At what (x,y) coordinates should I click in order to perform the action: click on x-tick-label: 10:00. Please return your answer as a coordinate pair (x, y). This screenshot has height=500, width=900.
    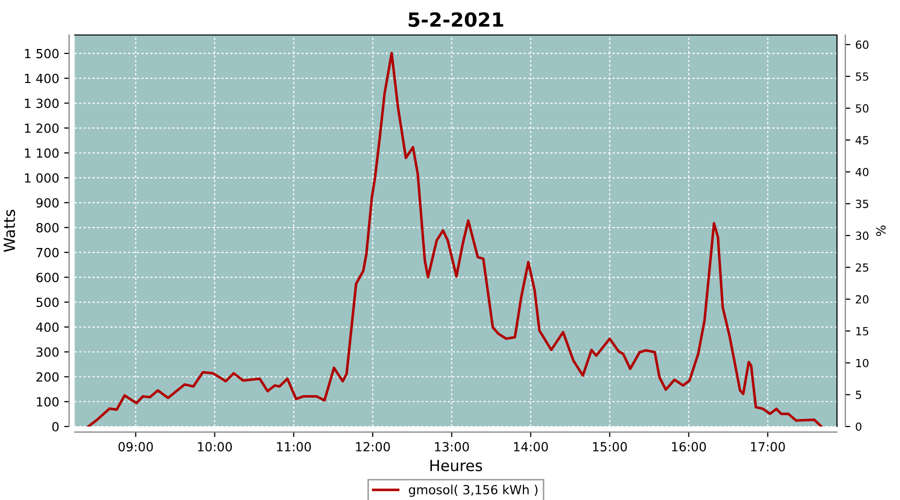
    Looking at the image, I should click on (215, 447).